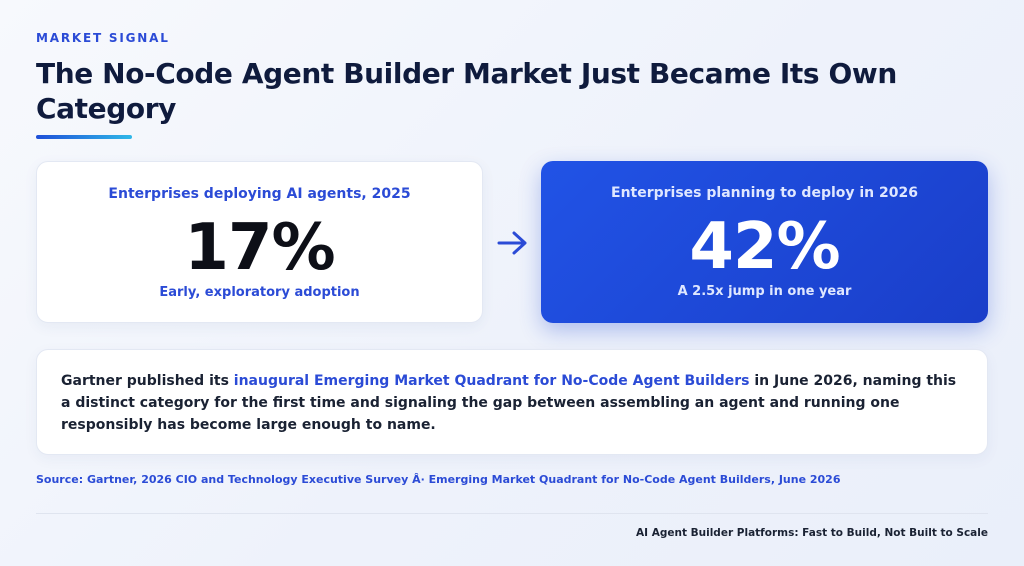 The height and width of the screenshot is (566, 1024). What do you see at coordinates (764, 291) in the screenshot?
I see `stat-note-2026: A 2.5x jump in one year` at bounding box center [764, 291].